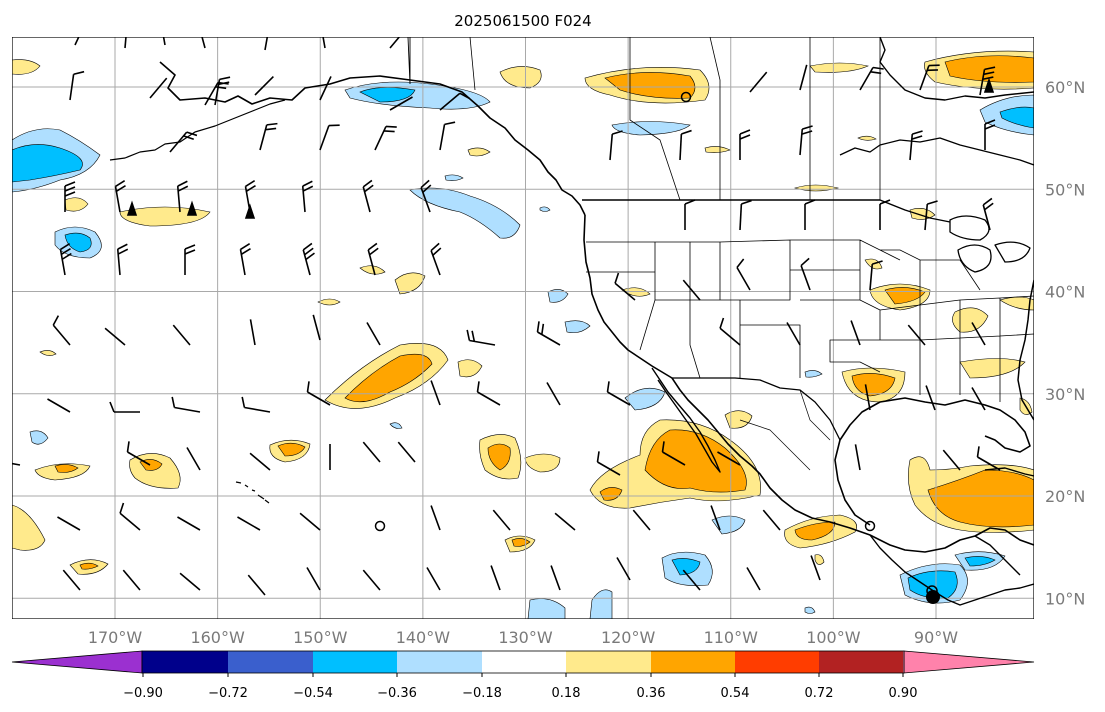 This screenshot has width=1105, height=712. Describe the element at coordinates (320, 637) in the screenshot. I see `lon-tick-label: 150°W` at that location.